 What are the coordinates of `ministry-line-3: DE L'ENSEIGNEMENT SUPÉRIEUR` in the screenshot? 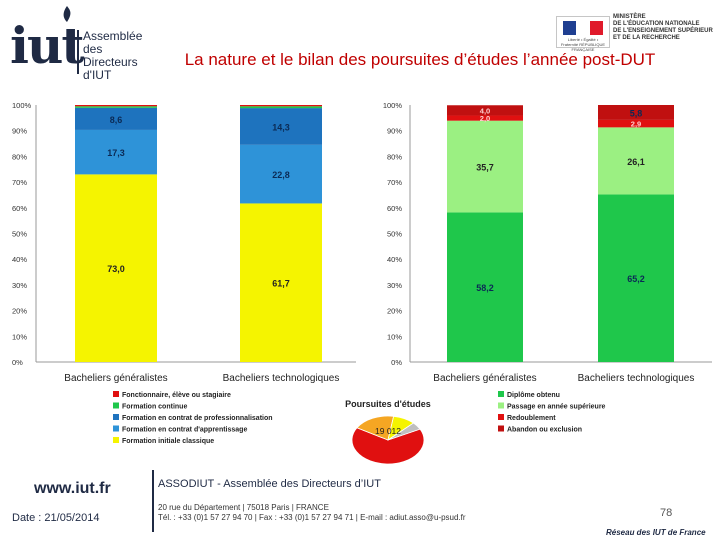 It's located at (663, 31).